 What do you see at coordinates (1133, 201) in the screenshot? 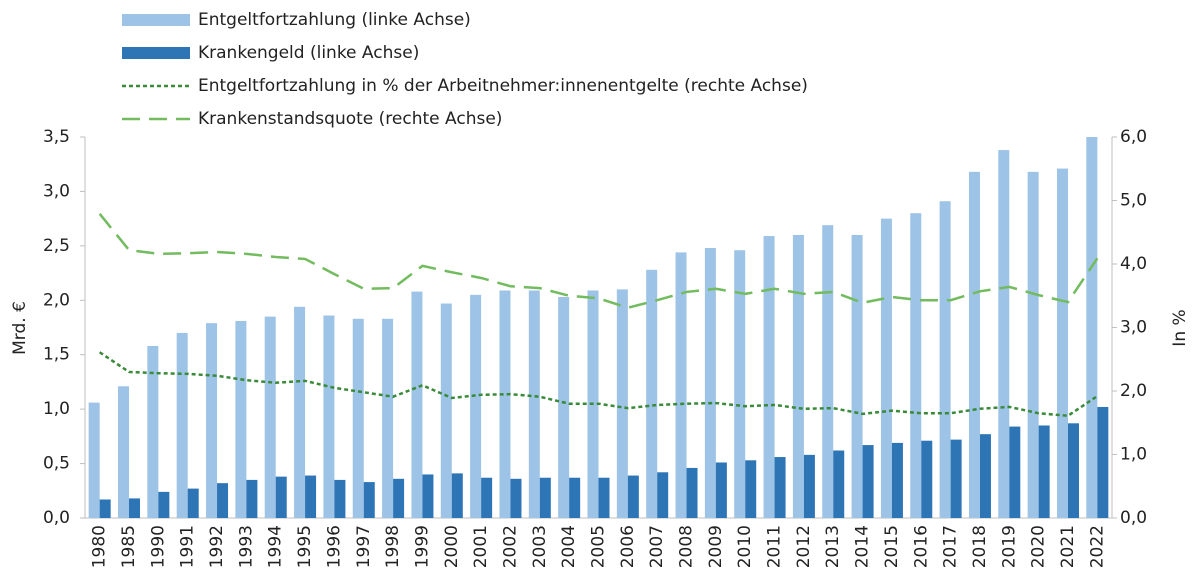
I see `y2-tick-label: 5,0` at bounding box center [1133, 201].